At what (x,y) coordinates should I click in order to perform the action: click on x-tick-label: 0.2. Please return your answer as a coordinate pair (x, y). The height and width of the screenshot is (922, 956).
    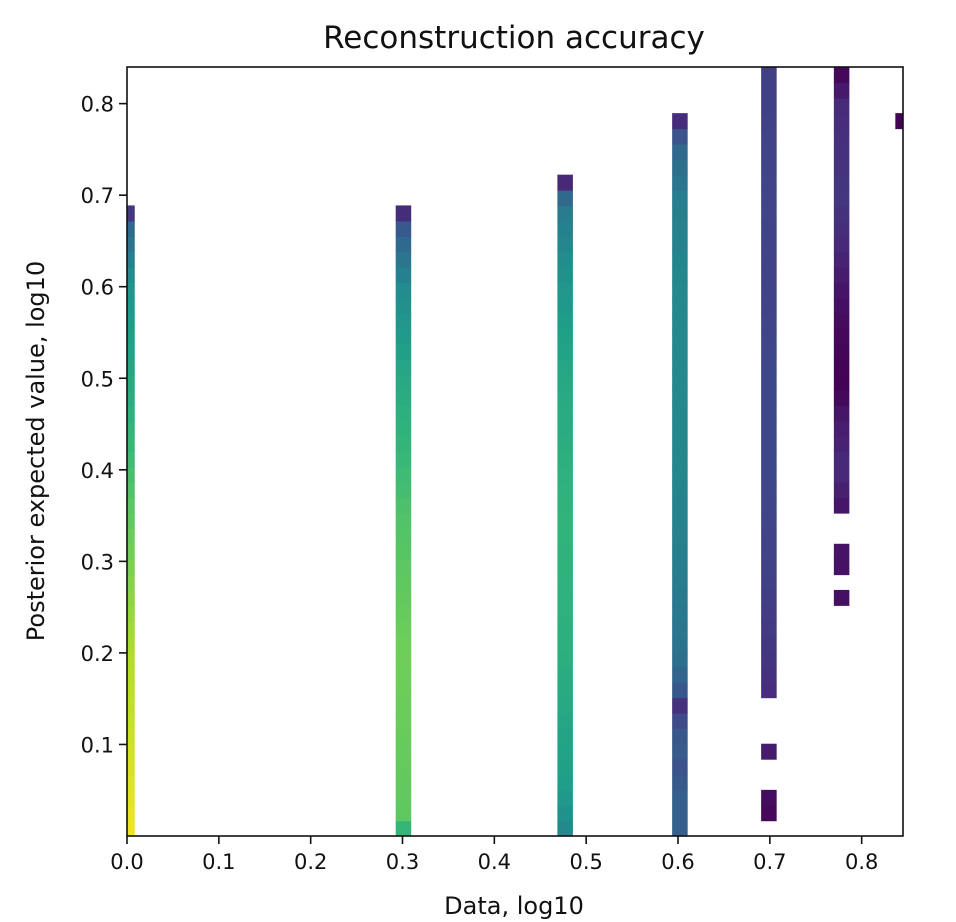
    Looking at the image, I should click on (310, 862).